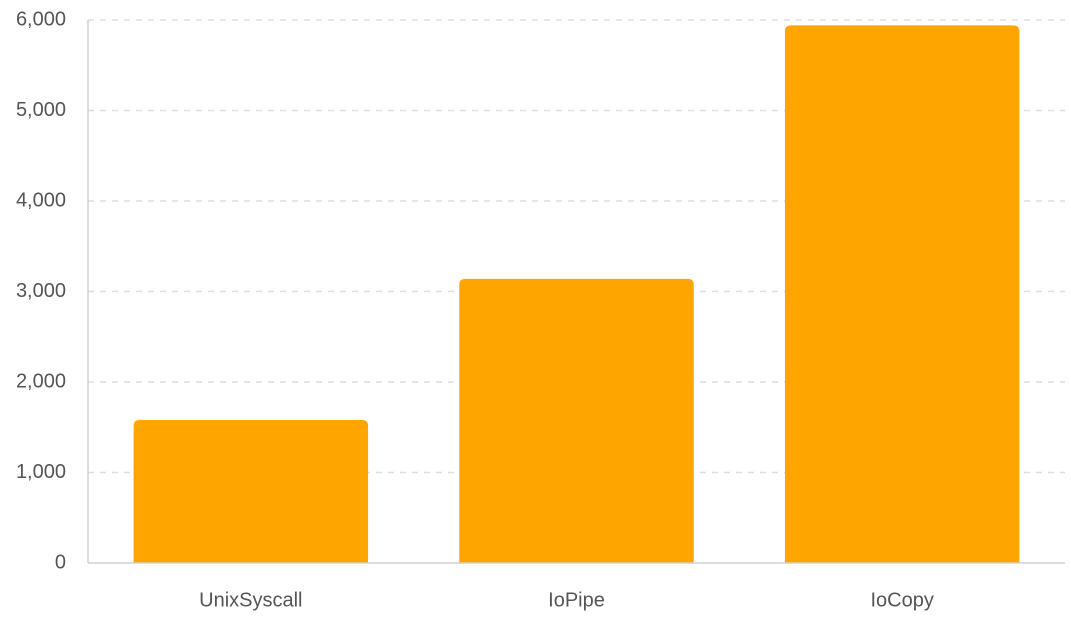 Image resolution: width=1071 pixels, height=620 pixels. I want to click on y-tick-label: 0, so click(60, 562).